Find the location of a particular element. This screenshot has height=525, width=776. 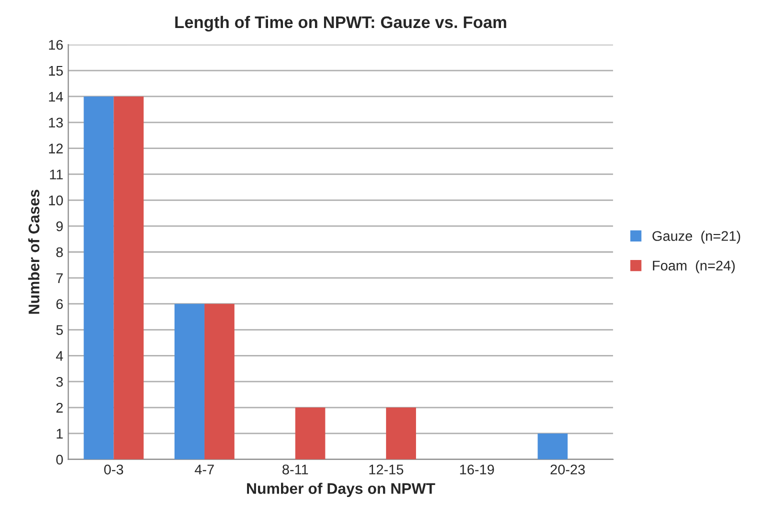

y-tick-label: 7 is located at coordinates (59, 278).